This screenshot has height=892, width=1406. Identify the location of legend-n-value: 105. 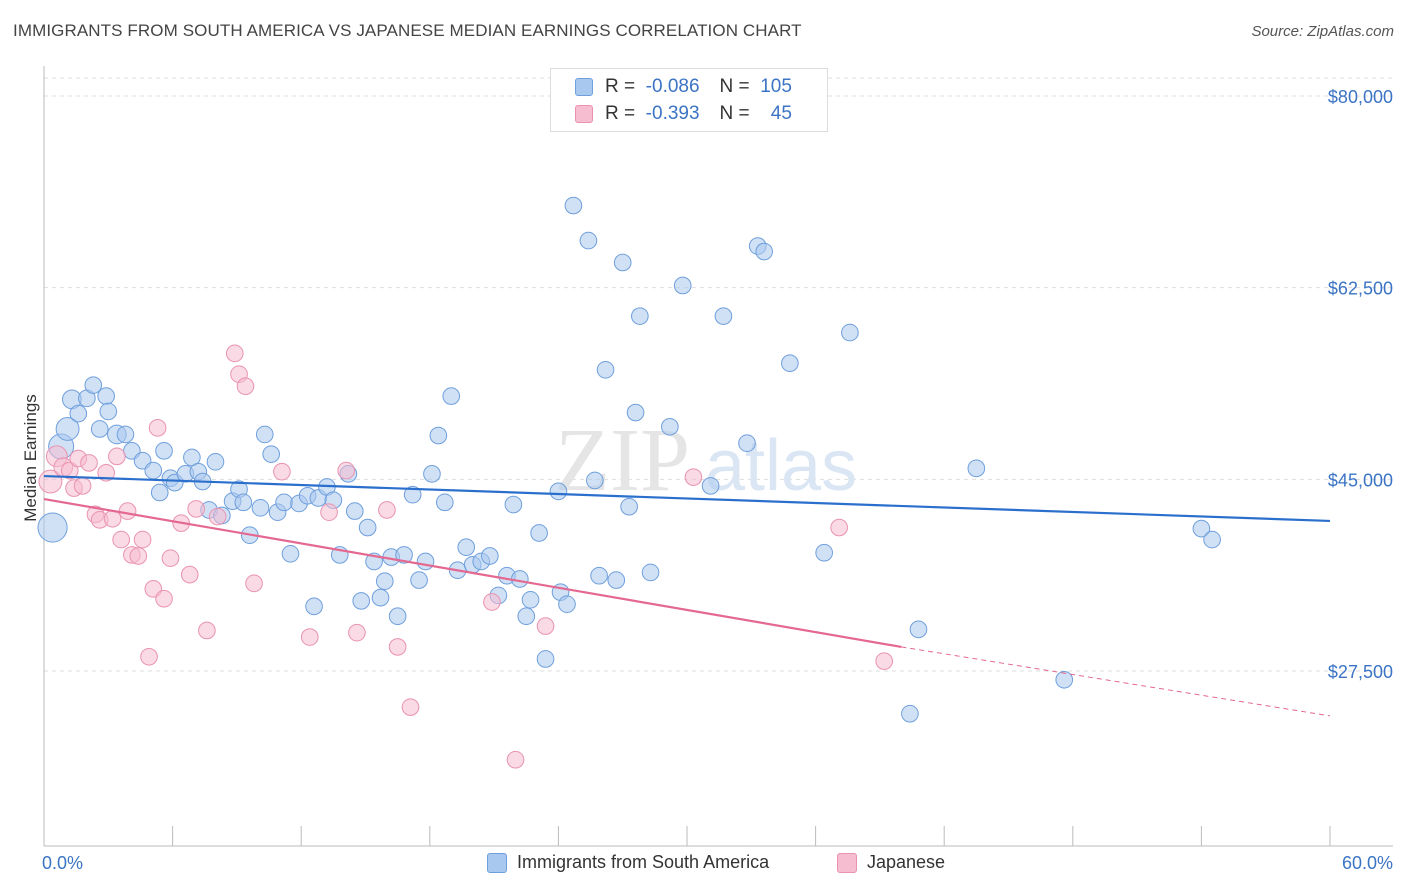
(776, 86).